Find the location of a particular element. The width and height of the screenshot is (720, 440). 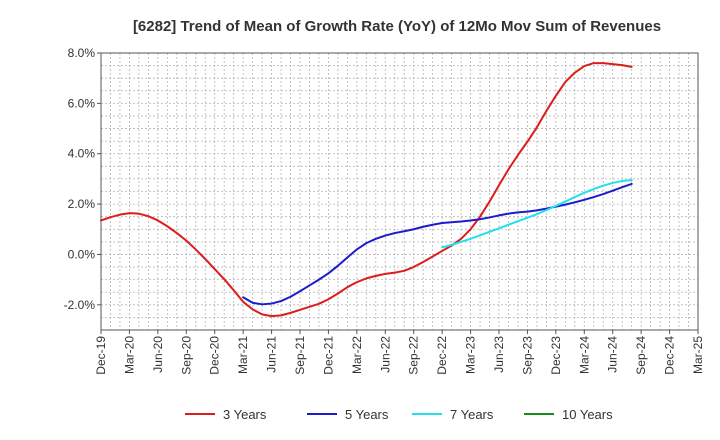

x-tick-label: Dec-22 is located at coordinates (442, 355).